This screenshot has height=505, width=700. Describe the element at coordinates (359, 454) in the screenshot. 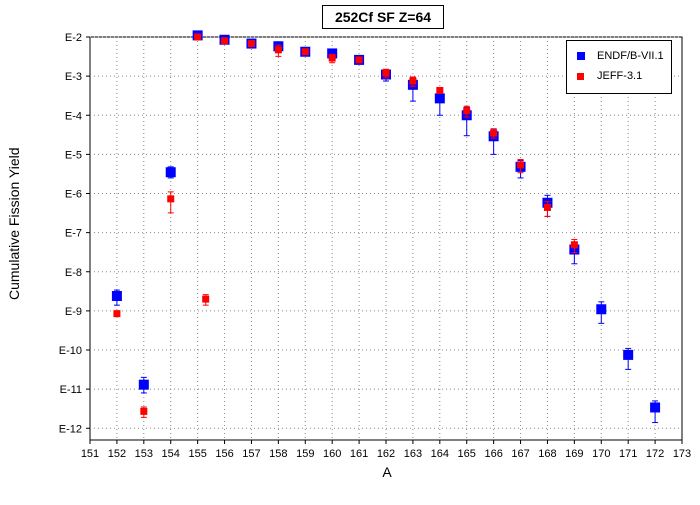

I see `x-tick-label: 161` at that location.